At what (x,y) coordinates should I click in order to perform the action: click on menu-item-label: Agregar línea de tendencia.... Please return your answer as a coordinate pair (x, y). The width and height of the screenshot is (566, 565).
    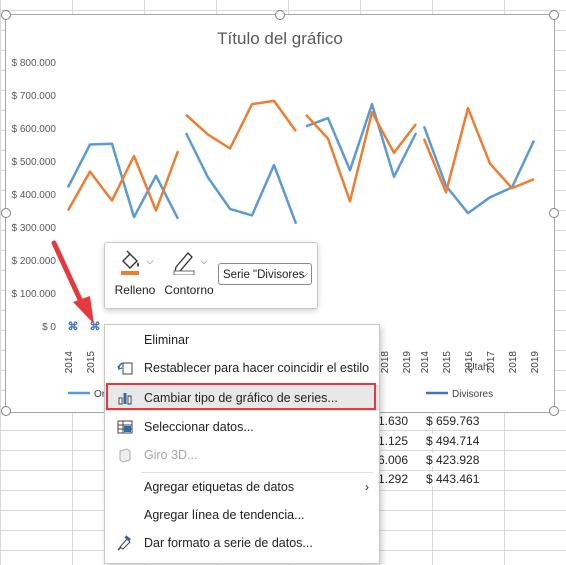
    Looking at the image, I should click on (224, 515).